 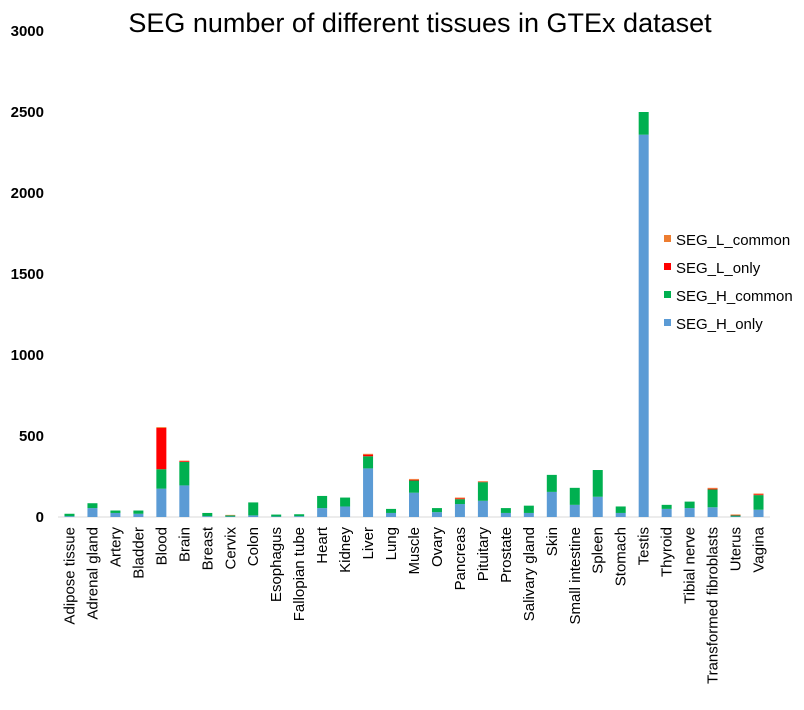 What do you see at coordinates (27, 274) in the screenshot?
I see `y-tick-label: 1500` at bounding box center [27, 274].